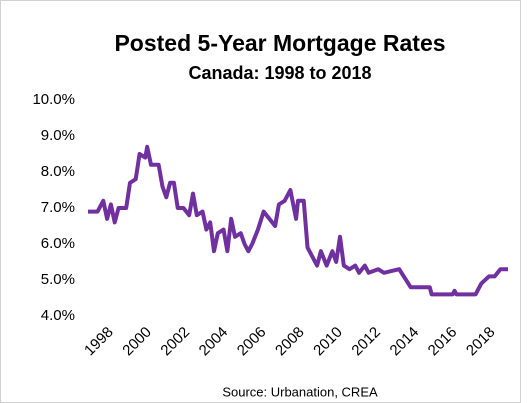 The height and width of the screenshot is (403, 530). I want to click on chart-title: Posted 5-Year Mortgage Rates, so click(279, 43).